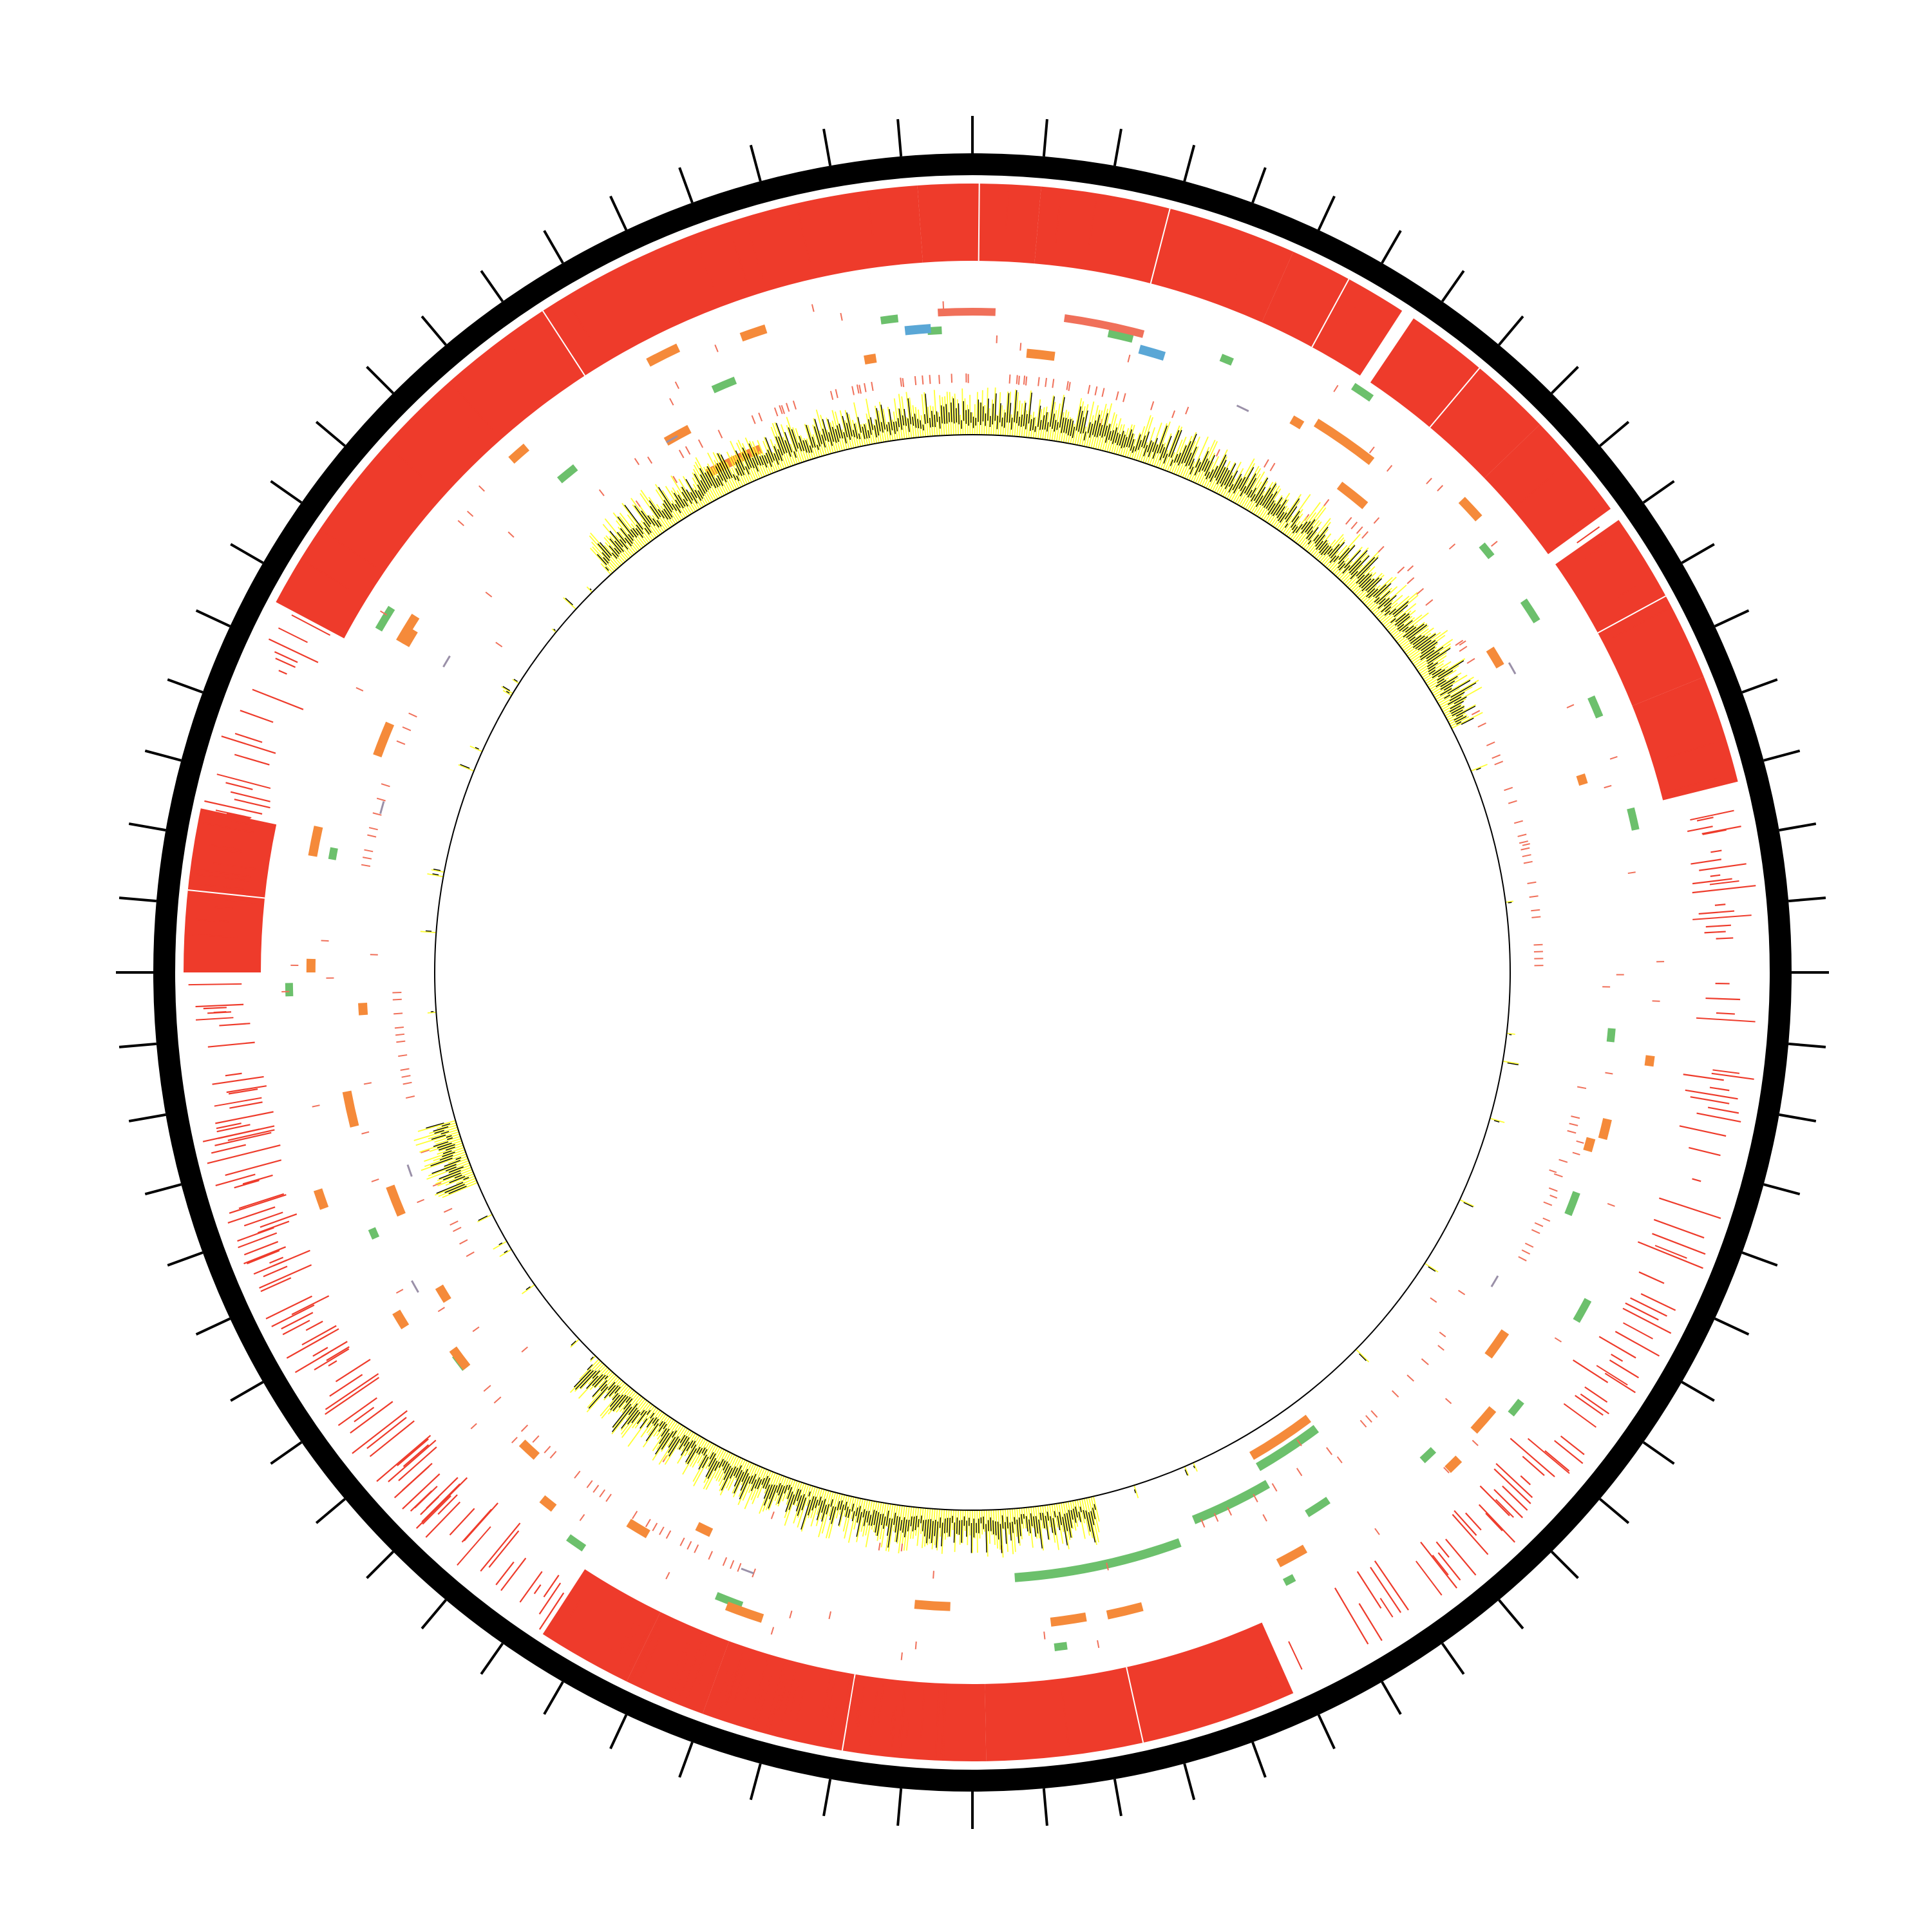 This screenshot has height=1932, width=1932. What do you see at coordinates (410, 1170) in the screenshot?
I see `grey-feature` at bounding box center [410, 1170].